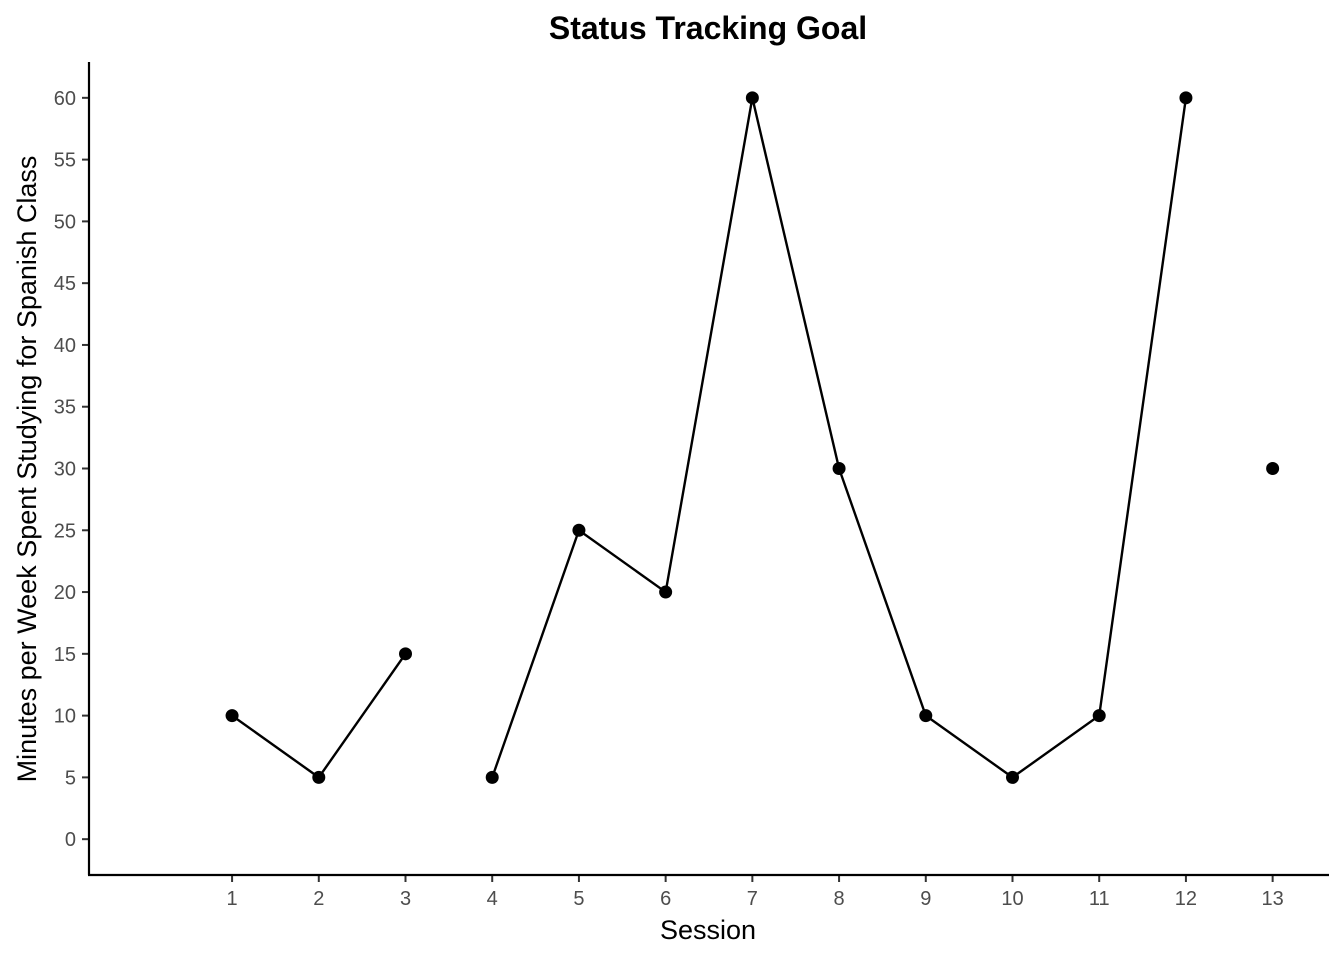  Describe the element at coordinates (405, 899) in the screenshot. I see `x-tick-label: 3` at that location.